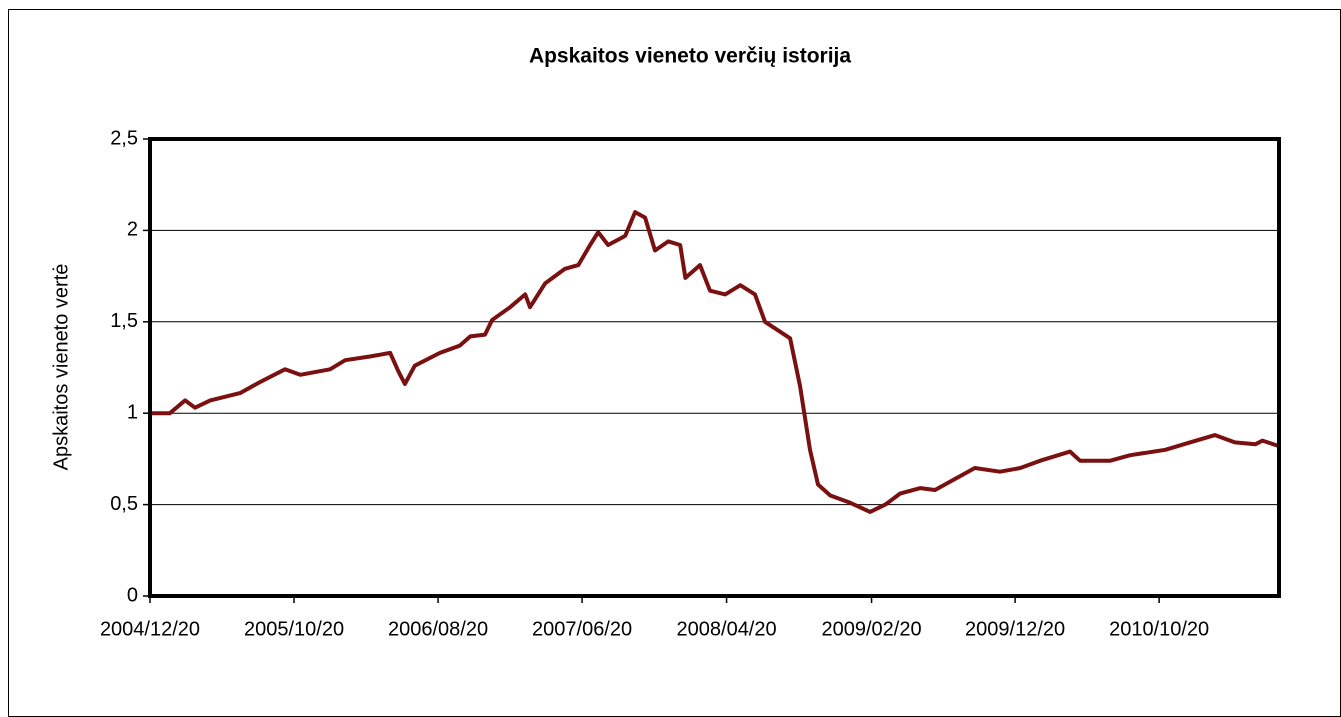 Image resolution: width=1341 pixels, height=717 pixels. Describe the element at coordinates (61, 367) in the screenshot. I see `y-axis-label: Apskaitos vieneto vertė` at that location.